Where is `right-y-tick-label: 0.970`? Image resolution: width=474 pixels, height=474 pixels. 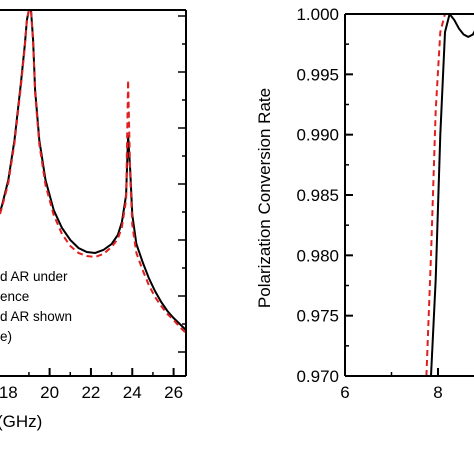
right-y-tick-label: 0.970 is located at coordinates (317, 376).